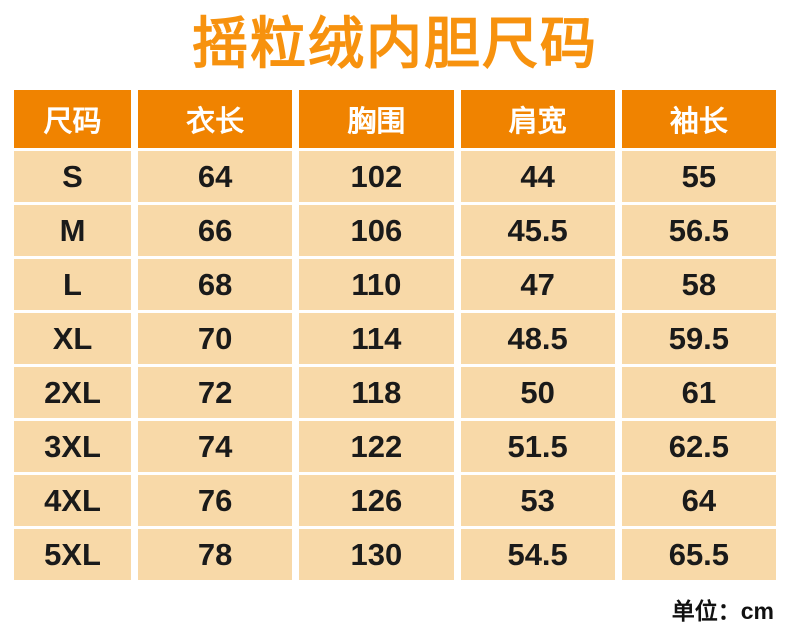  What do you see at coordinates (72, 230) in the screenshot?
I see `size-label-cell: M` at bounding box center [72, 230].